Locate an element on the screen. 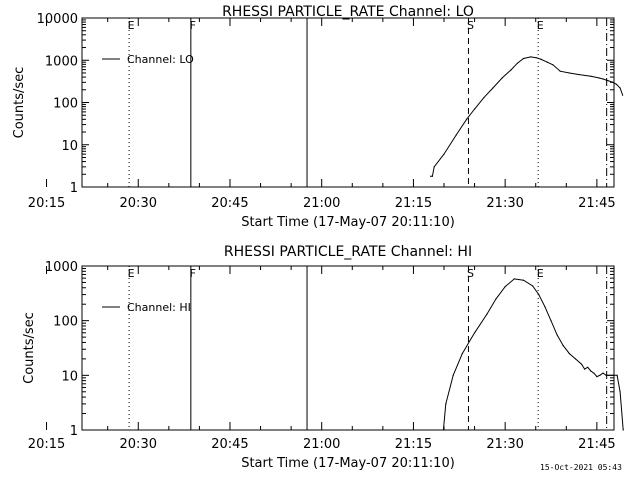 The width and height of the screenshot is (640, 480). footer-timestamp: 15-Oct-2021 05:43 is located at coordinates (581, 467).